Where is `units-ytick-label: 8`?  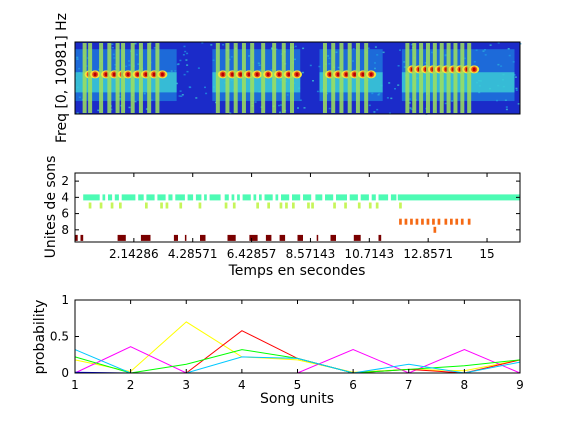 units-ytick-label: 8 is located at coordinates (65, 230).